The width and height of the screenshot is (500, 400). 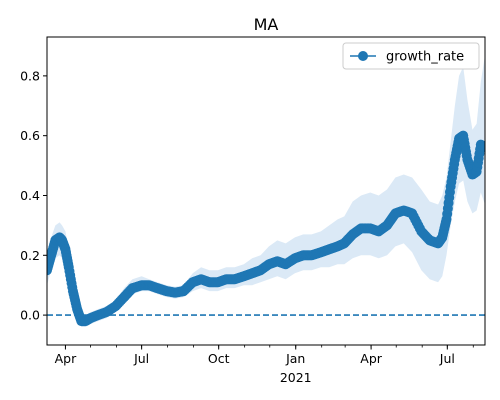 I want to click on y-tick-label: 0.0, so click(x=30, y=315).